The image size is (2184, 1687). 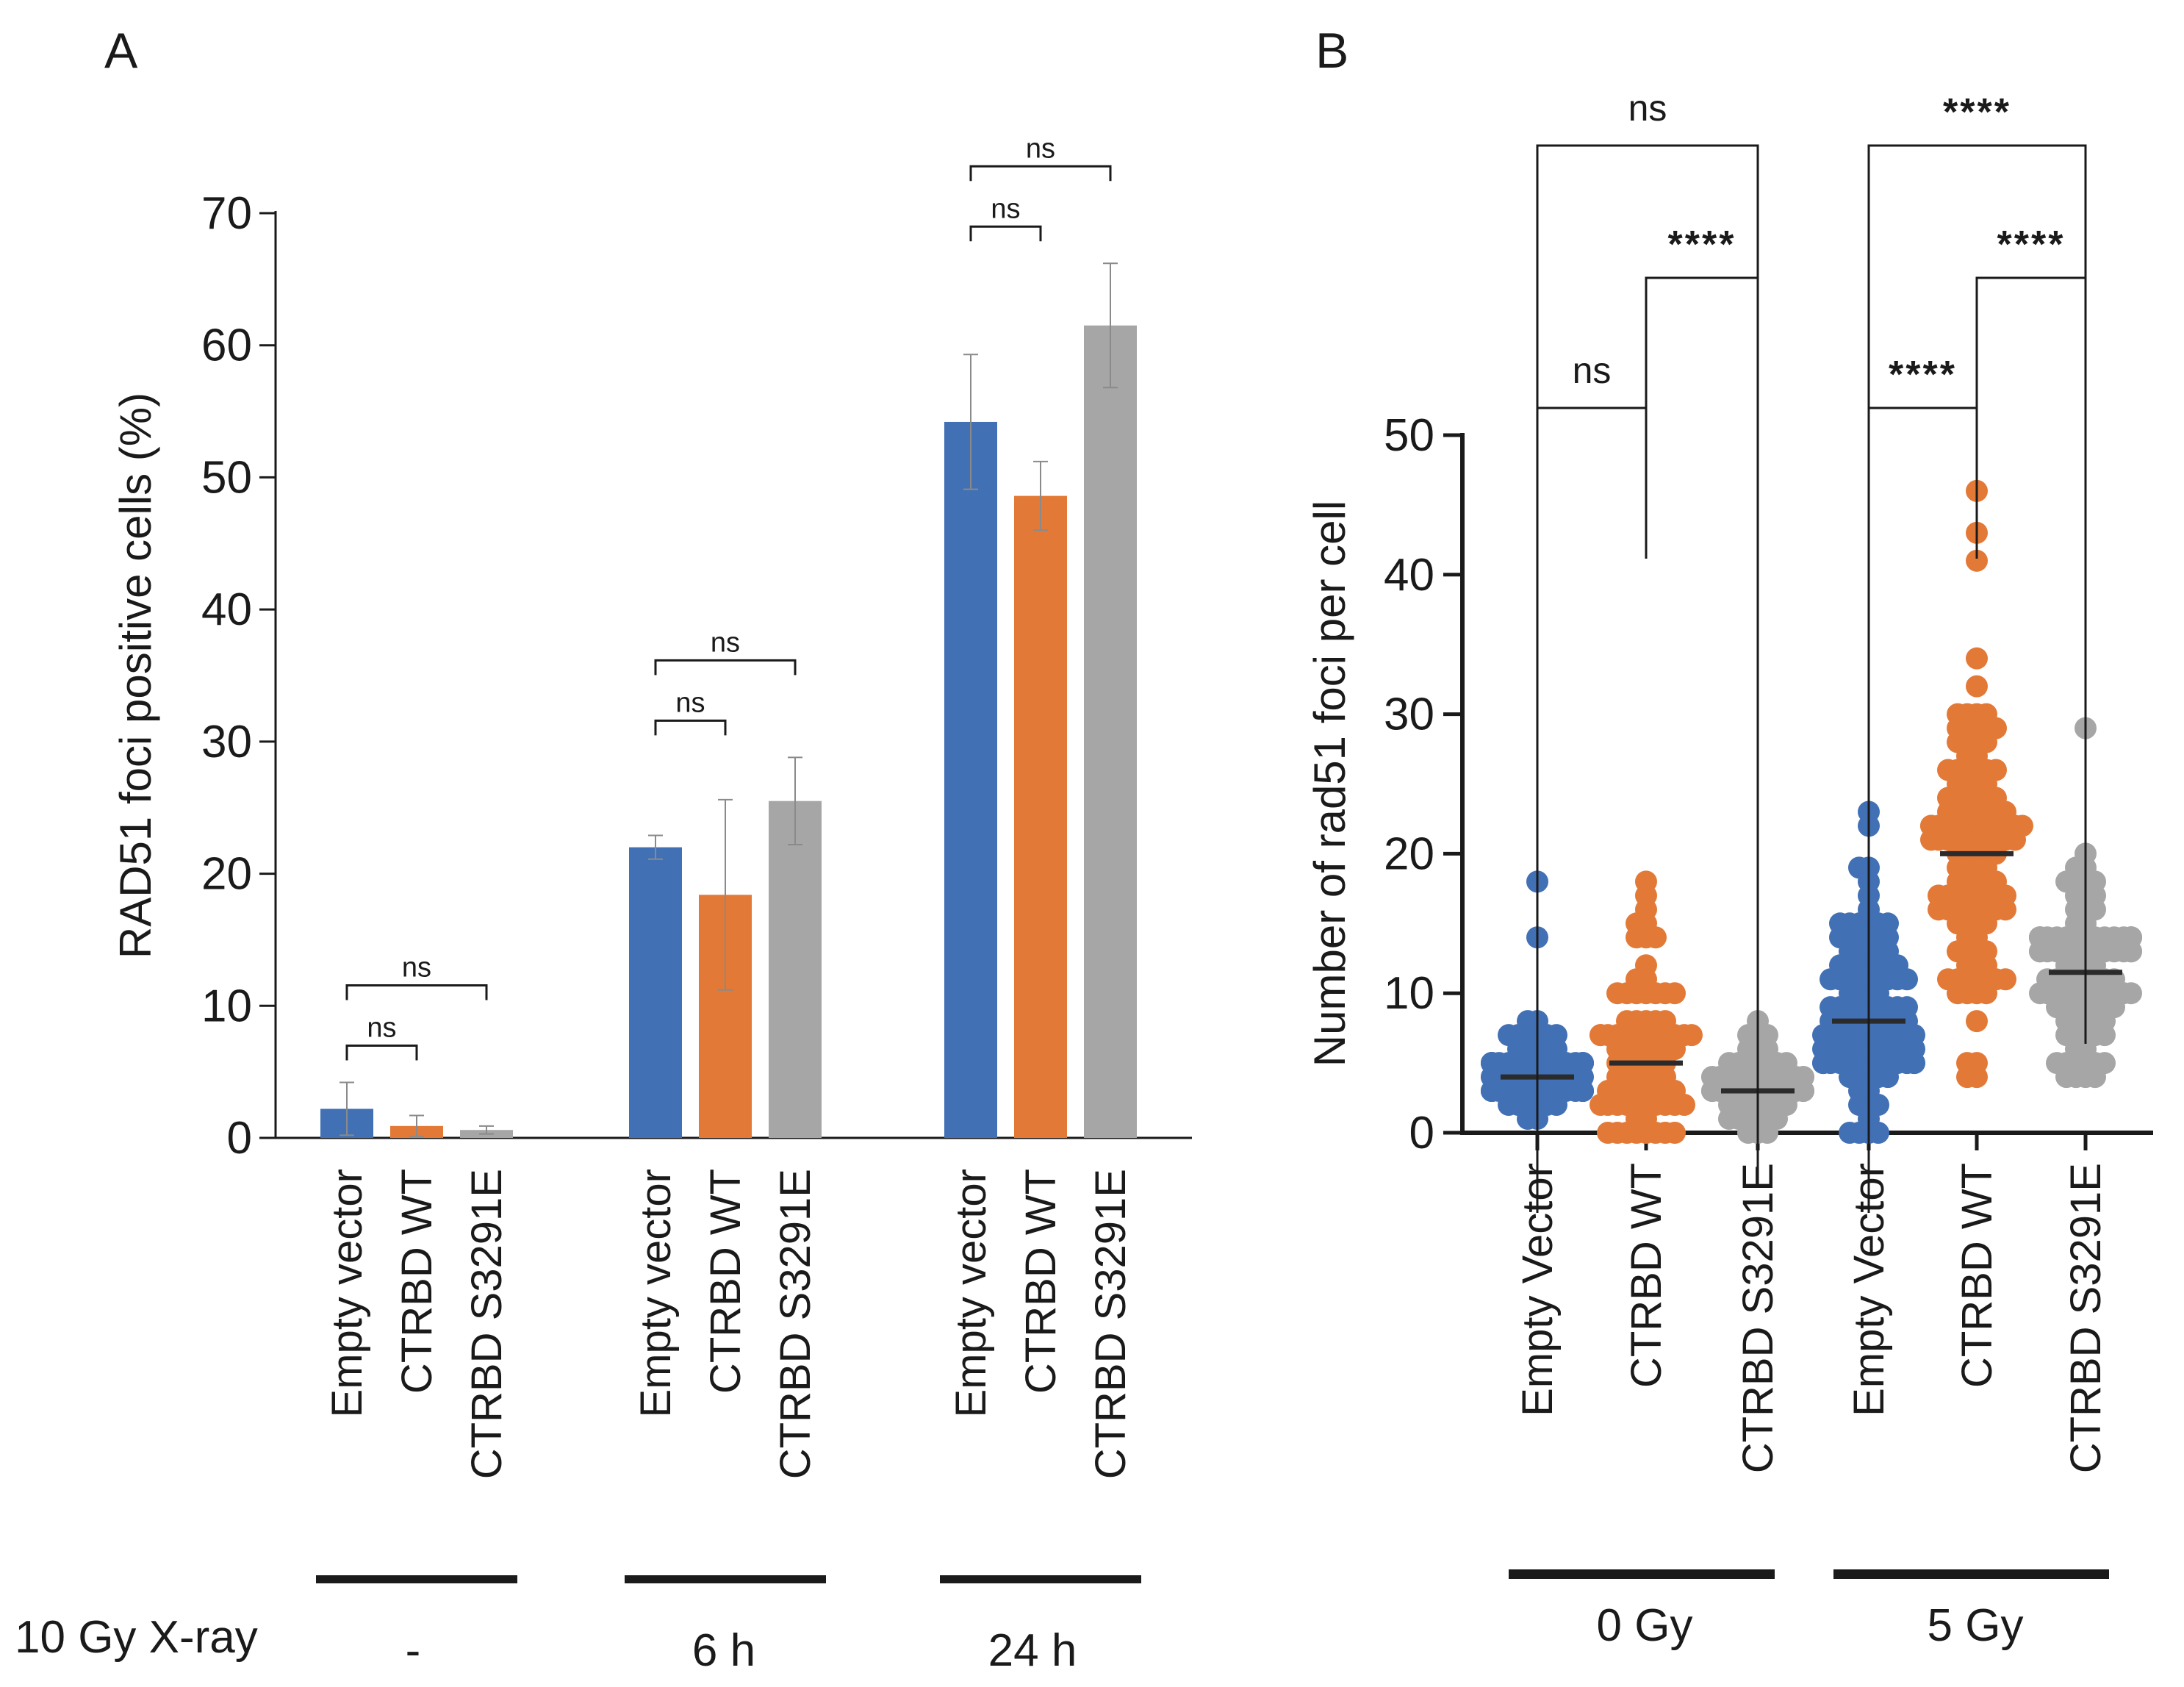 What do you see at coordinates (226, 875) in the screenshot?
I see `y-tick-label: 20` at bounding box center [226, 875].